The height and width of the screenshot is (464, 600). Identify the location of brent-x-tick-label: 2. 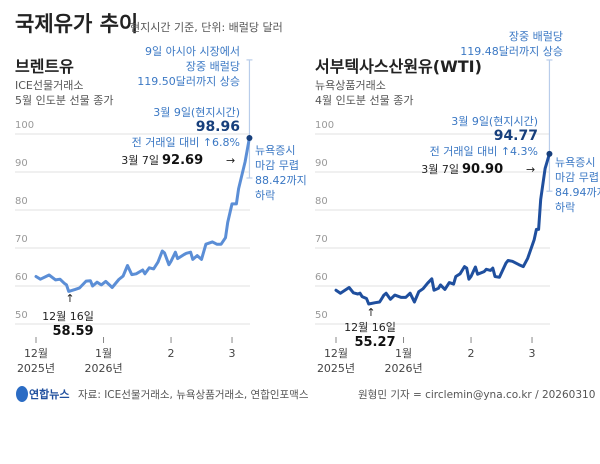
(171, 353).